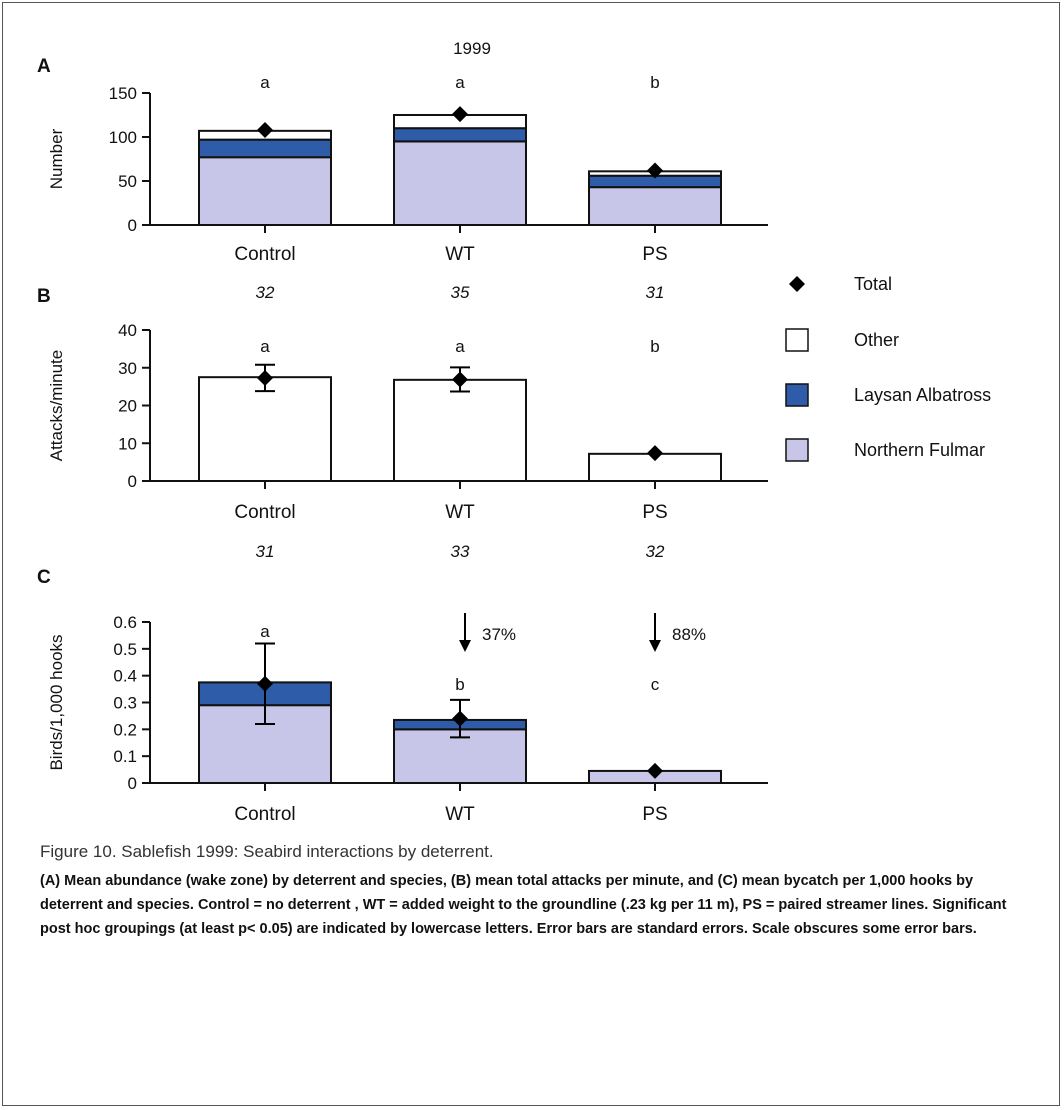 This screenshot has height=1110, width=1064. Describe the element at coordinates (125, 703) in the screenshot. I see `y-tick-label: 0.3` at that location.